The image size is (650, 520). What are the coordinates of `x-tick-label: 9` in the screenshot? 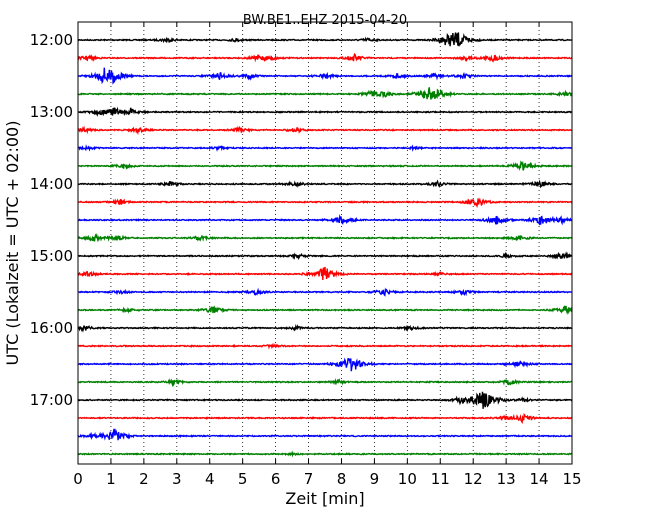 It's located at (375, 479).